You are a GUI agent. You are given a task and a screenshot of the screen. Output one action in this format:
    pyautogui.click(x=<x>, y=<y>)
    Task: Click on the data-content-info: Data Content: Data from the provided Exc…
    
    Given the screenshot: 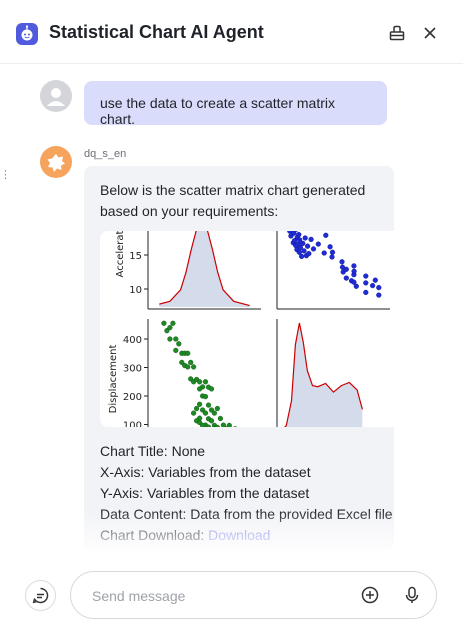 What is the action you would take?
    pyautogui.click(x=246, y=514)
    